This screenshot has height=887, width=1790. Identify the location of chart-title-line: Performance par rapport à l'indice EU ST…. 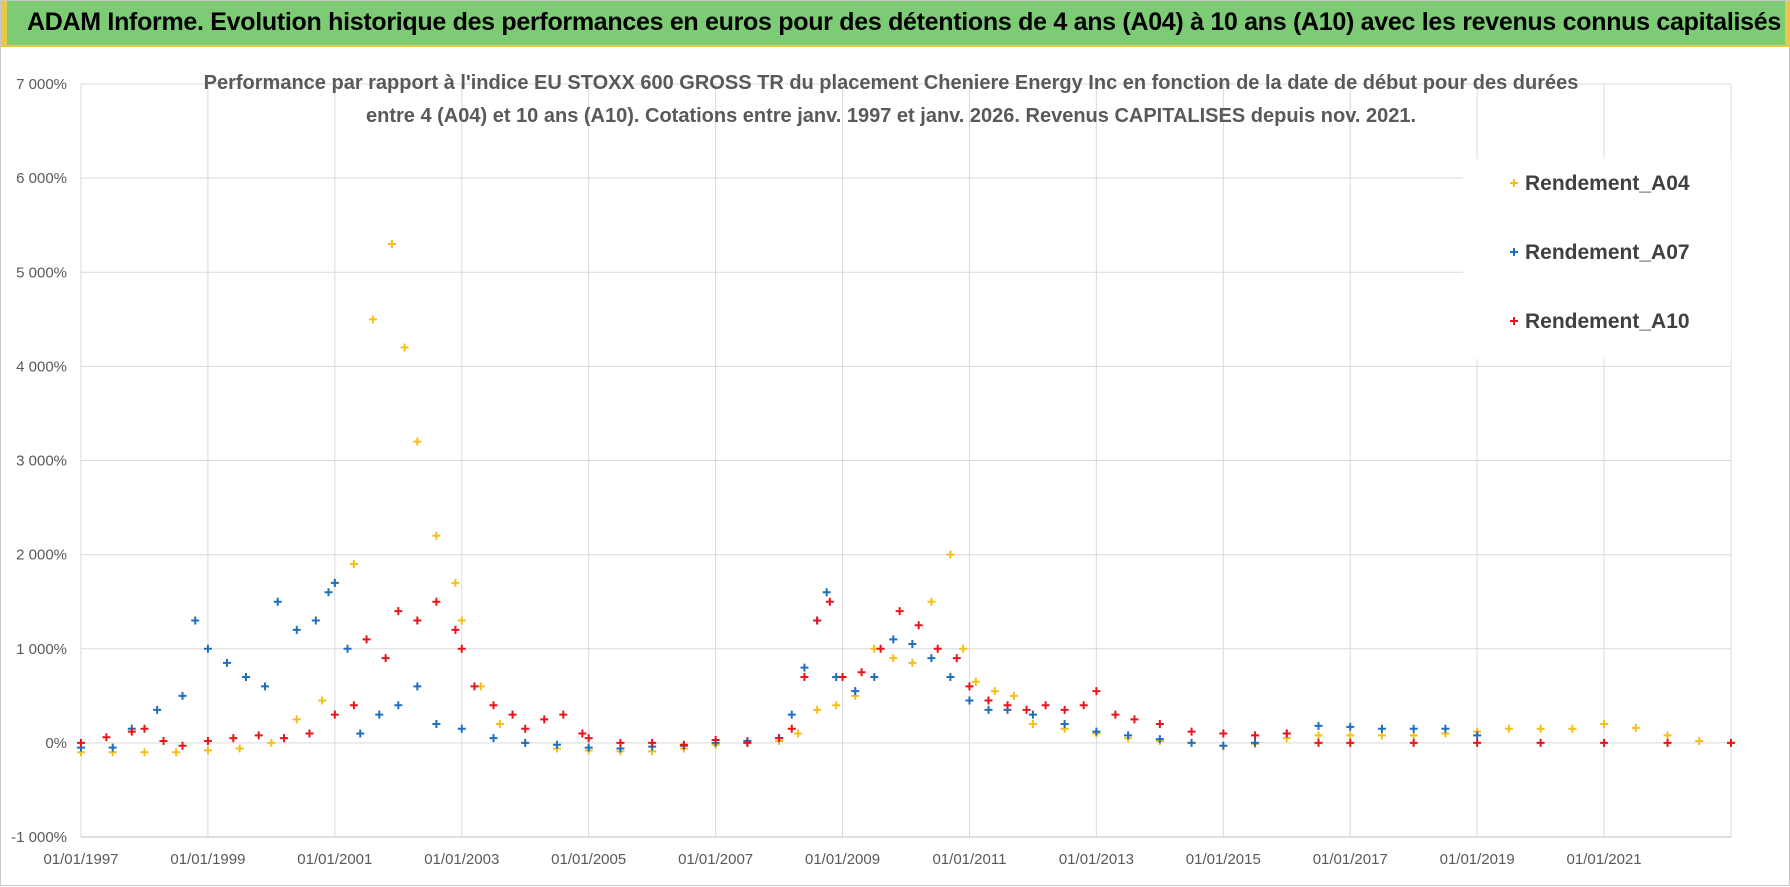
(891, 83).